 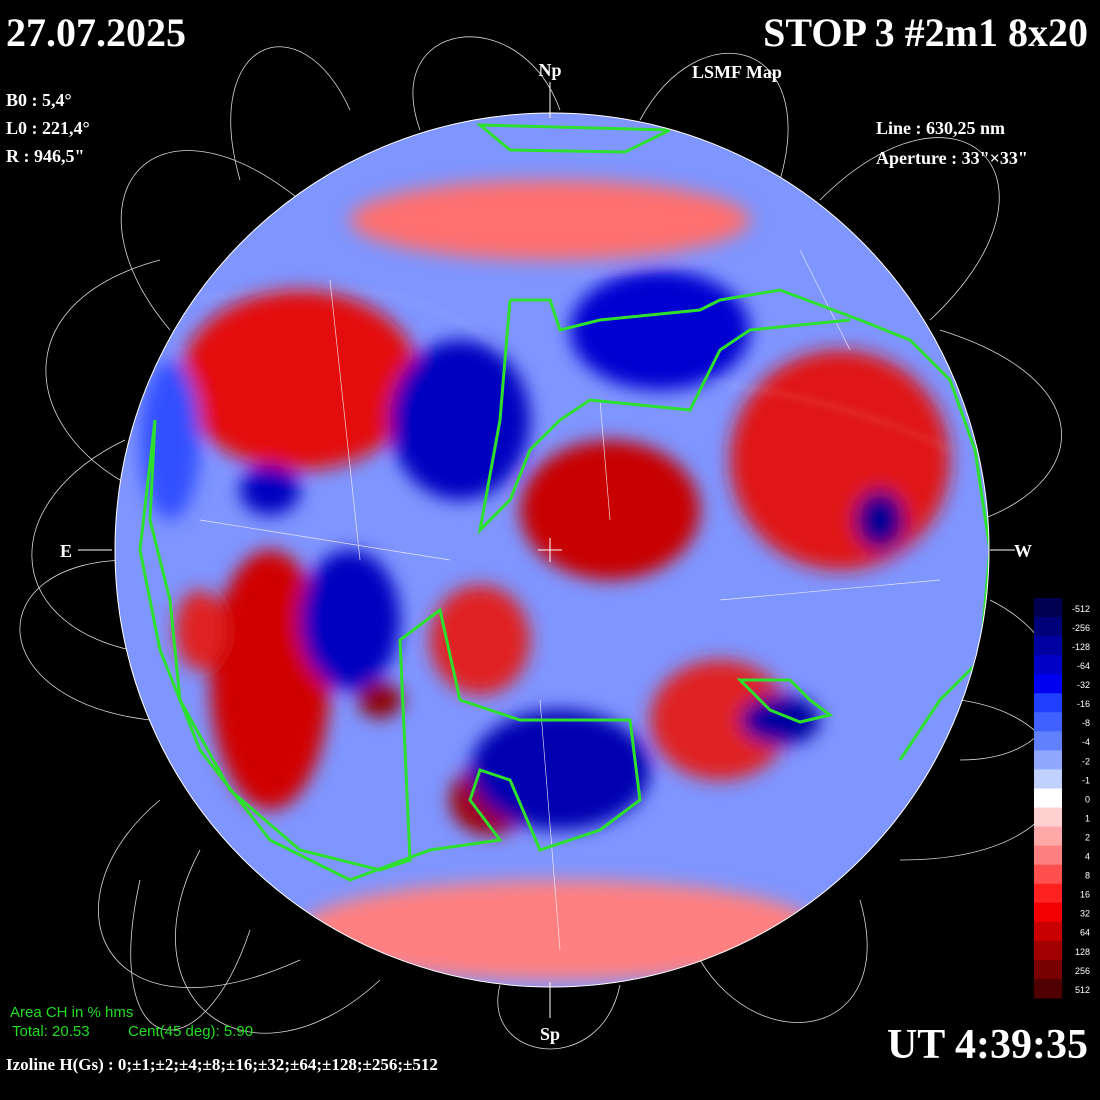 What do you see at coordinates (1087, 876) in the screenshot?
I see `colorbar-label: 8` at bounding box center [1087, 876].